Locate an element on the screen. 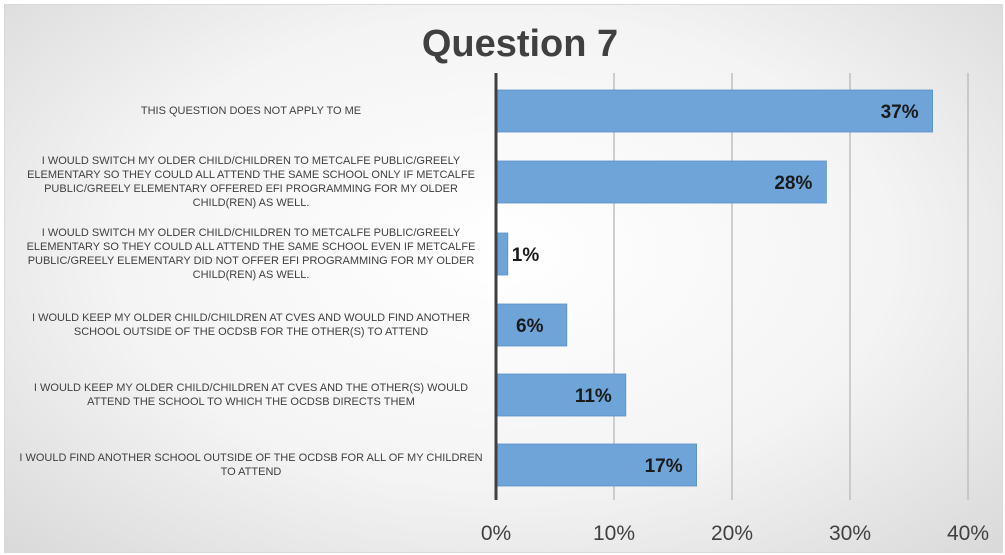  data-label: 6% is located at coordinates (530, 326).